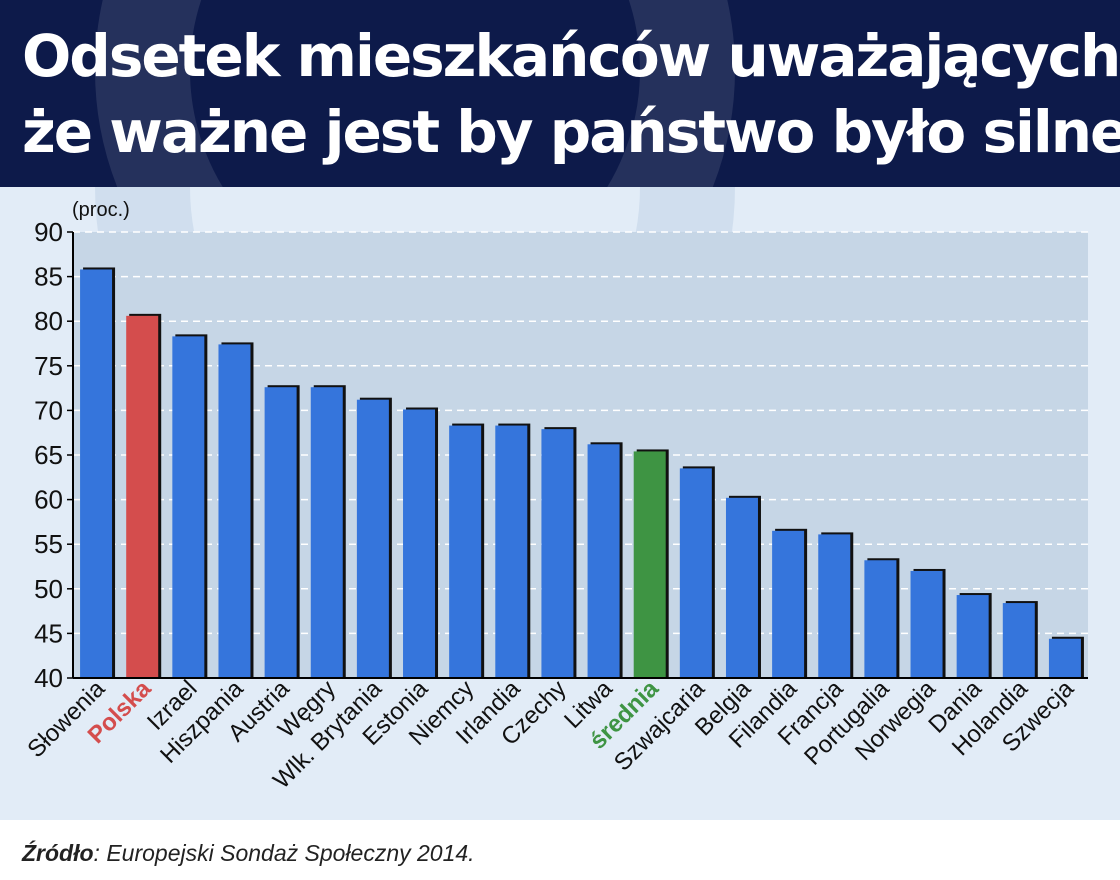 The width and height of the screenshot is (1120, 880). Describe the element at coordinates (48, 589) in the screenshot. I see `y-tick-label: 50` at that location.